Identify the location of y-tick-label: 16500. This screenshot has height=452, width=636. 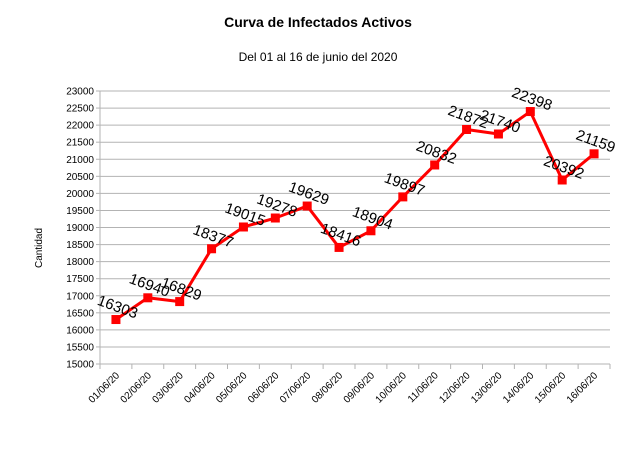
(80, 313).